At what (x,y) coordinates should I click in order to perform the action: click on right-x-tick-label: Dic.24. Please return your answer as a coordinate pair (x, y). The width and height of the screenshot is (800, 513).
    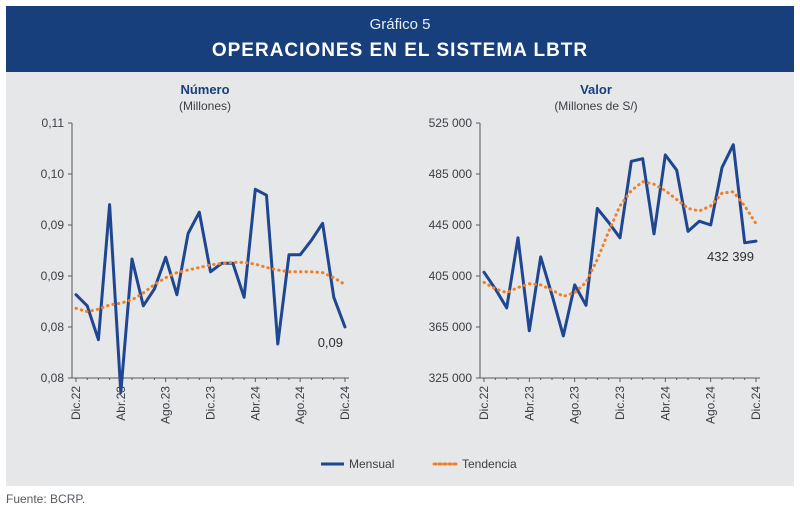
    Looking at the image, I should click on (756, 403).